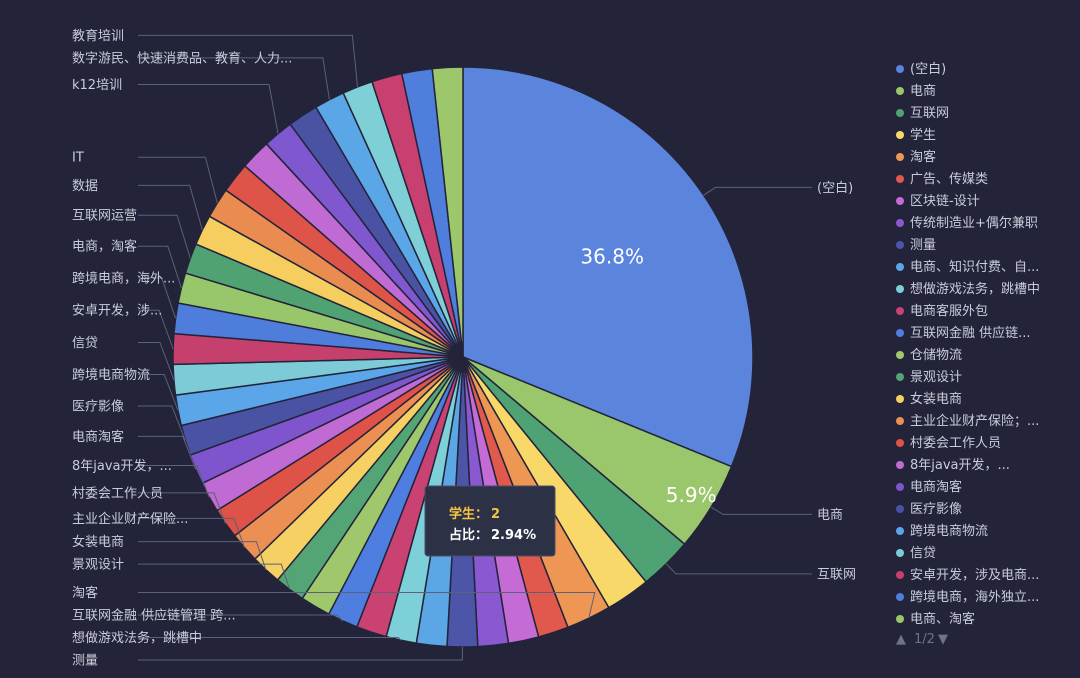 The image size is (1080, 678). Describe the element at coordinates (949, 311) in the screenshot. I see `legend-item: 电商客服外包` at that location.